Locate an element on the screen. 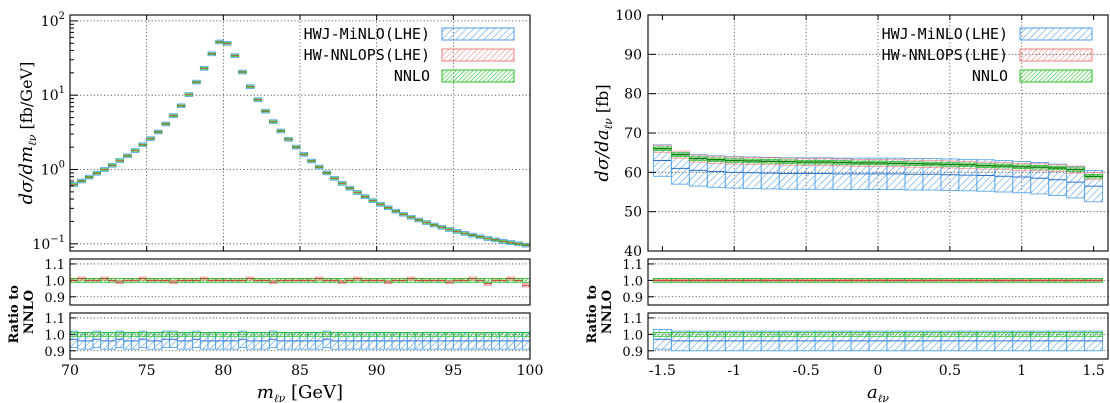 This screenshot has width=1110, height=403. left-legend-label: HW-NNLOPS(LHE) is located at coordinates (367, 55).